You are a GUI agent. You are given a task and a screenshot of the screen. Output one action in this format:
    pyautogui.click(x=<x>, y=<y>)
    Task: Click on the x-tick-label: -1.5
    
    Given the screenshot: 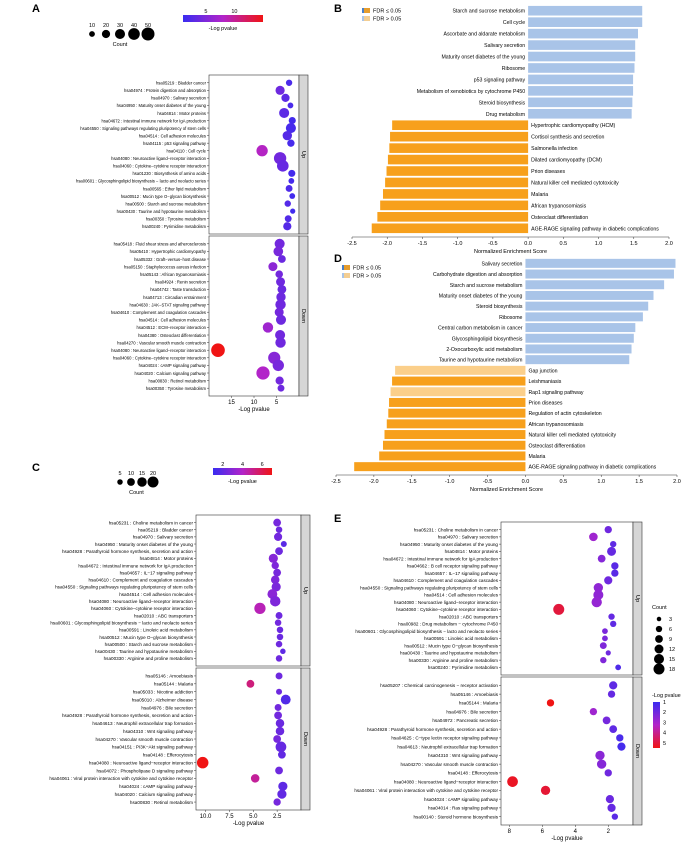 What is the action you would take?
    pyautogui.click(x=411, y=482)
    